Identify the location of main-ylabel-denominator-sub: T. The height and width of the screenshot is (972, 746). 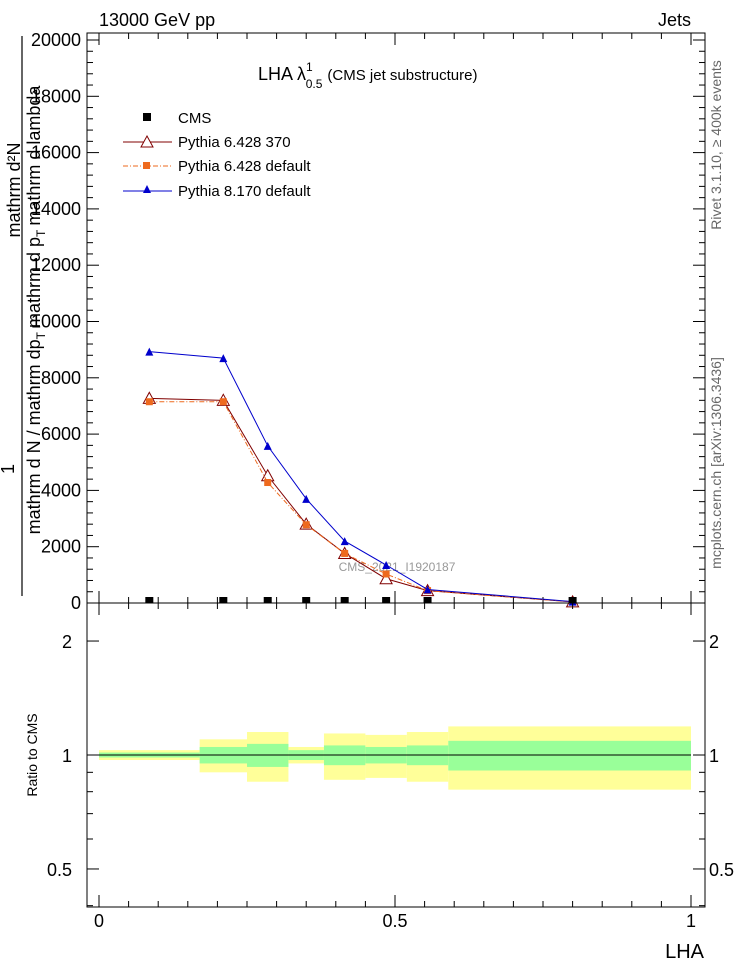
(41, 335).